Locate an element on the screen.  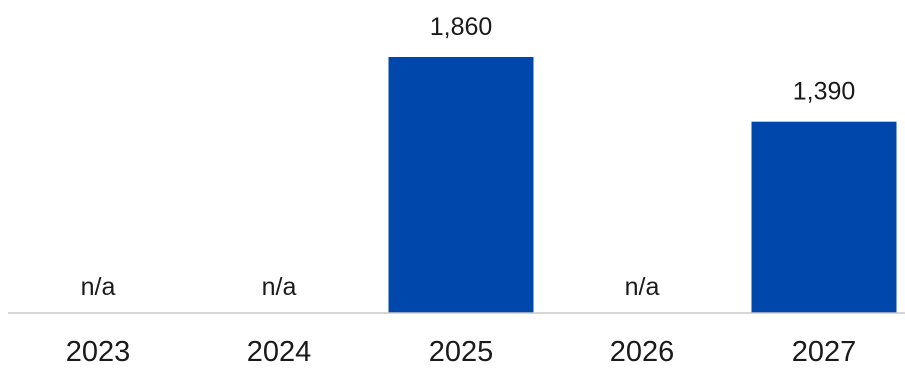
x-tick-label-2023: 2023 is located at coordinates (98, 350).